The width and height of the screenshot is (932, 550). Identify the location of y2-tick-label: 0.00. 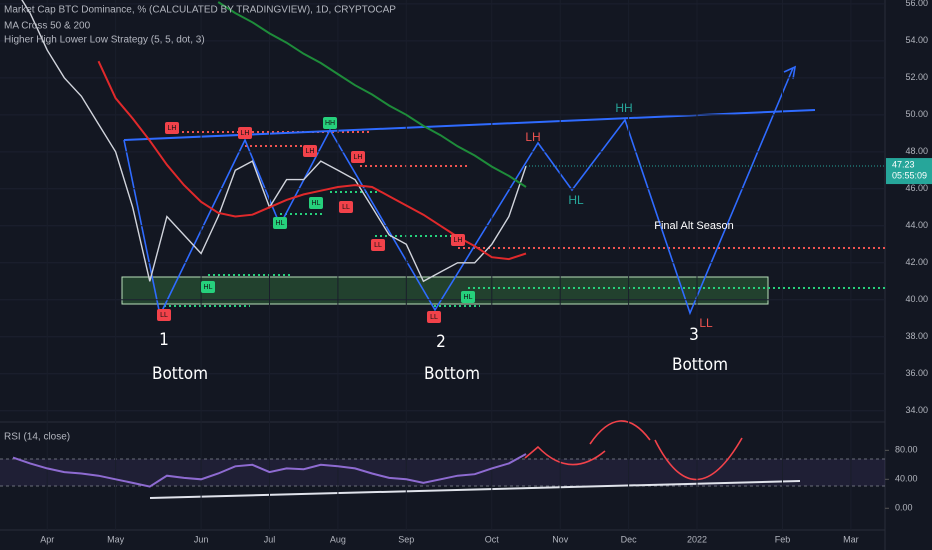
(904, 508).